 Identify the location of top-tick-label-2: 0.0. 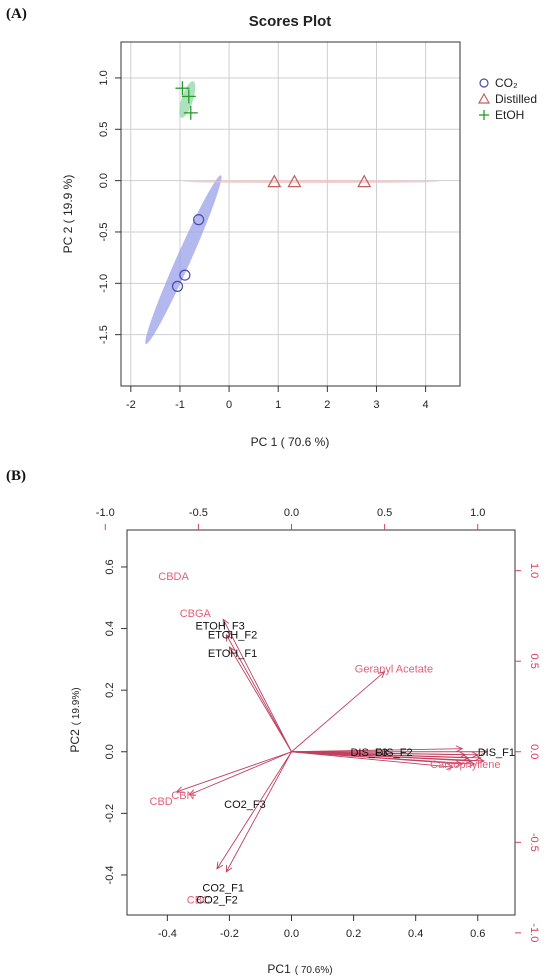
(291, 513).